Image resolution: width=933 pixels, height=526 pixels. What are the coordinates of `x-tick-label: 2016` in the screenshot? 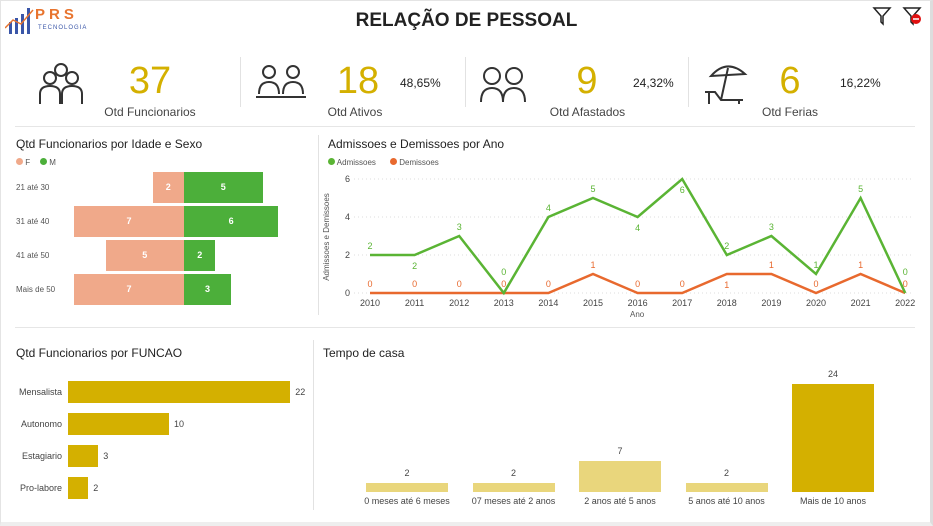 It's located at (638, 303).